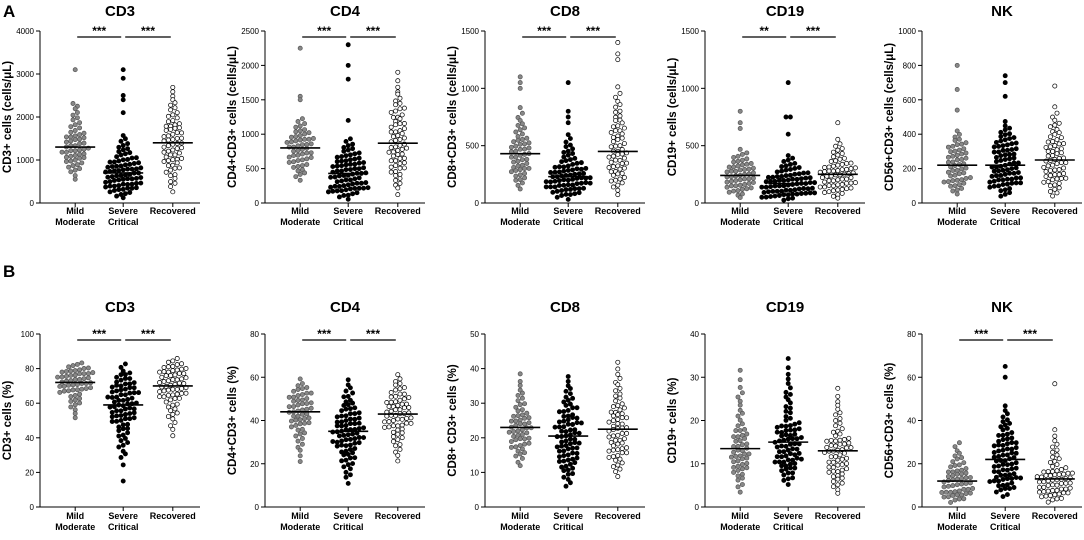 The height and width of the screenshot is (540, 1084). I want to click on x-tick-label: Mild Moderate, so click(75, 521).